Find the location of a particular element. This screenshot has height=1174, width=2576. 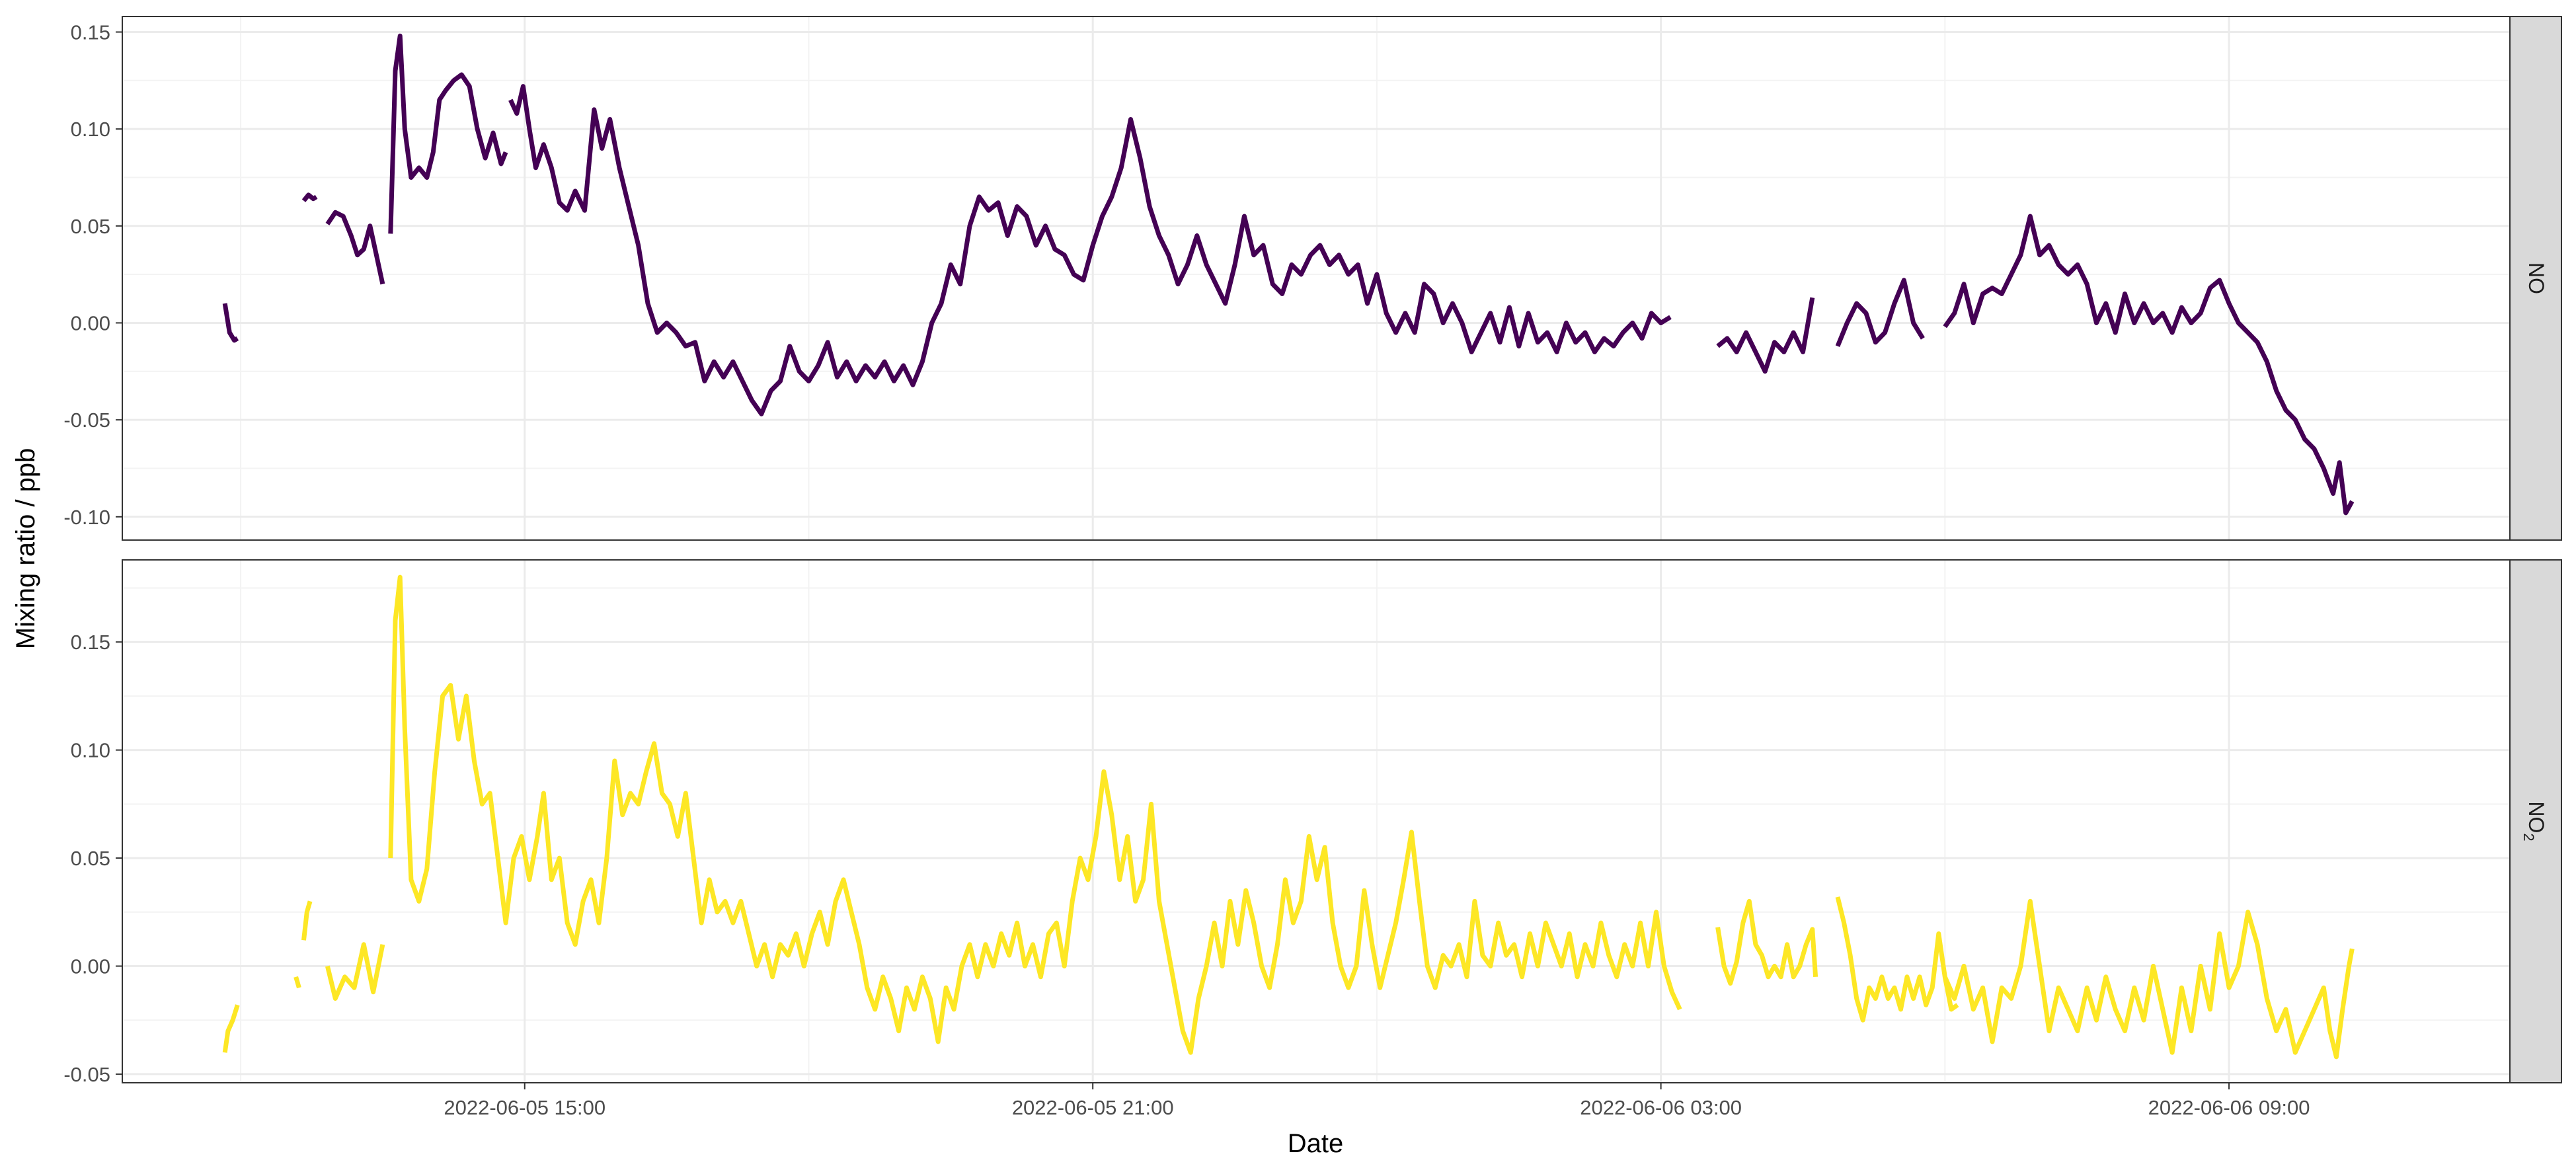

x-axis-title: Date is located at coordinates (1316, 1143).